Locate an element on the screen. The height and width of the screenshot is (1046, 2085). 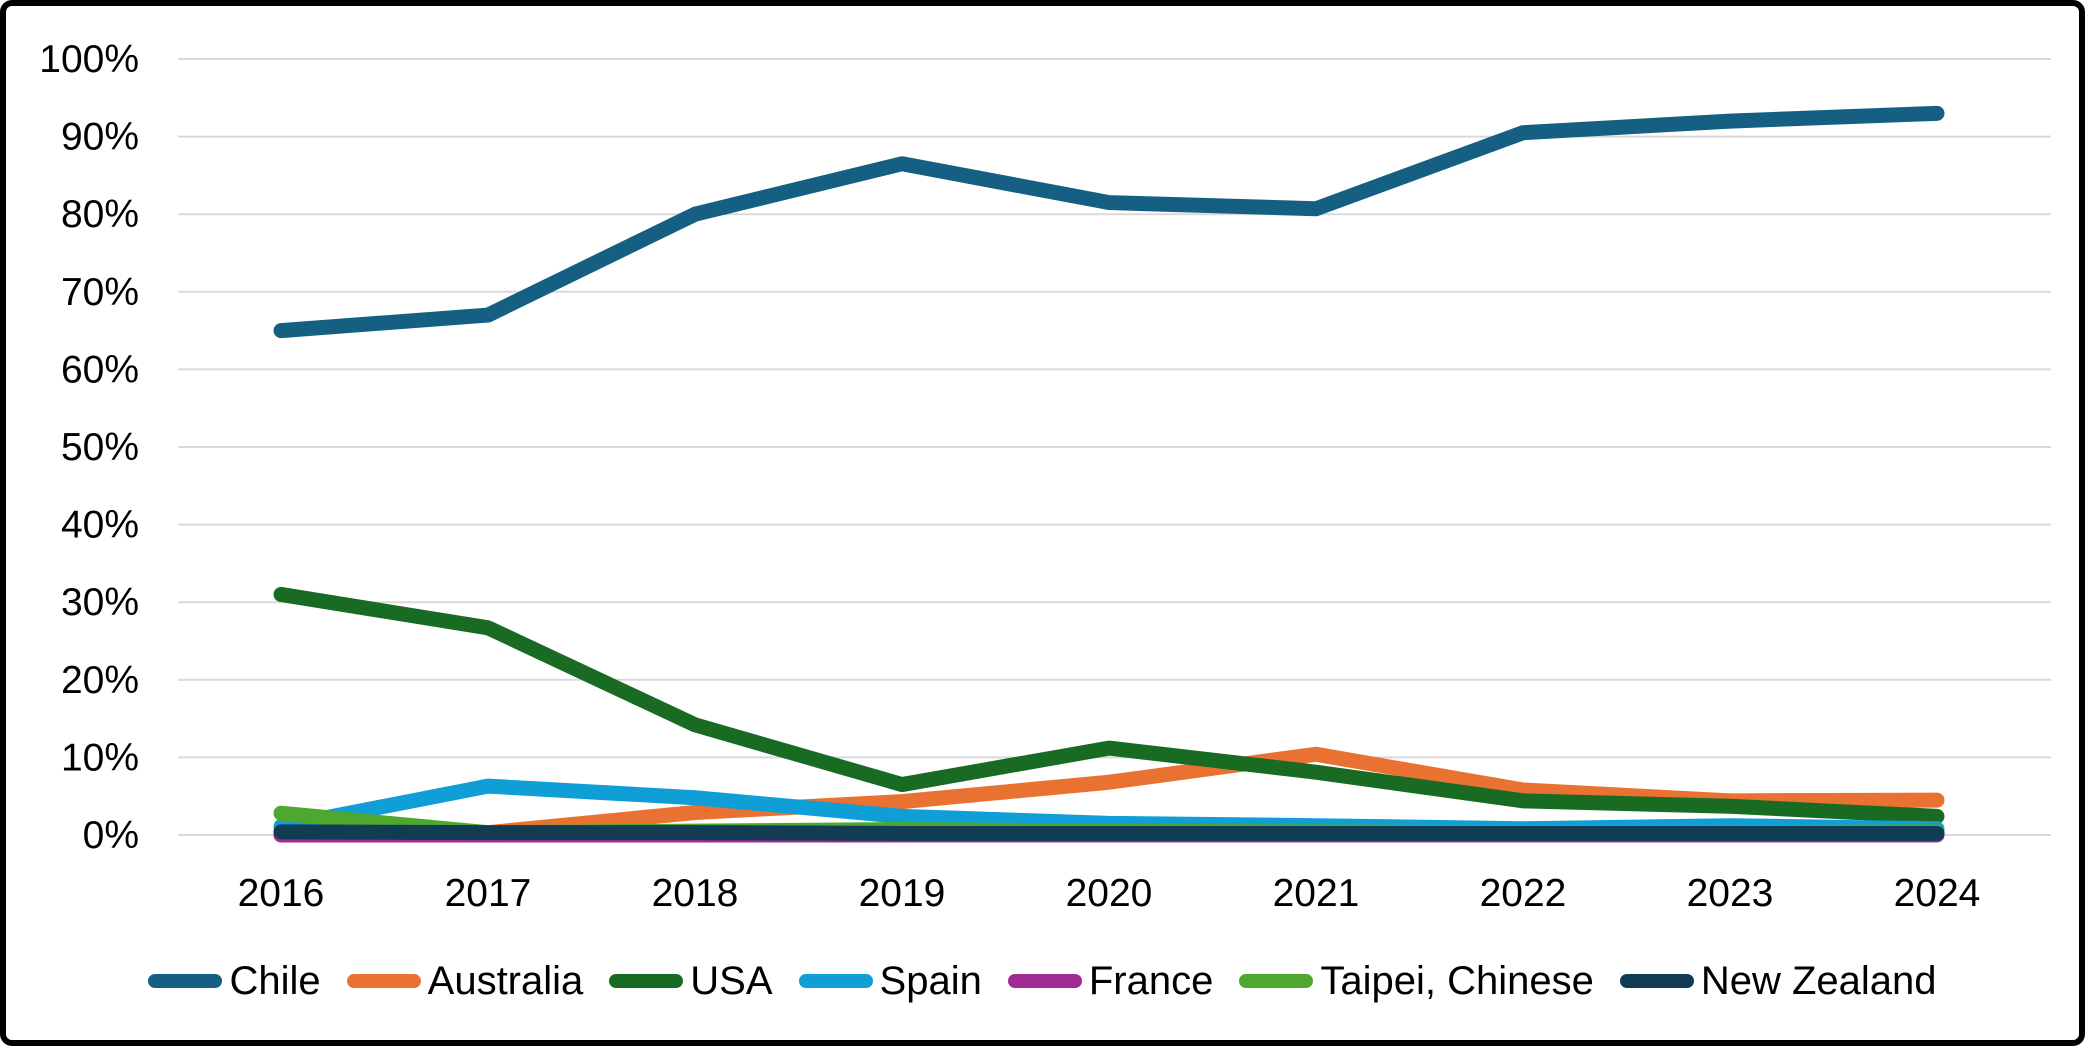
legend-label: France is located at coordinates (1151, 981).